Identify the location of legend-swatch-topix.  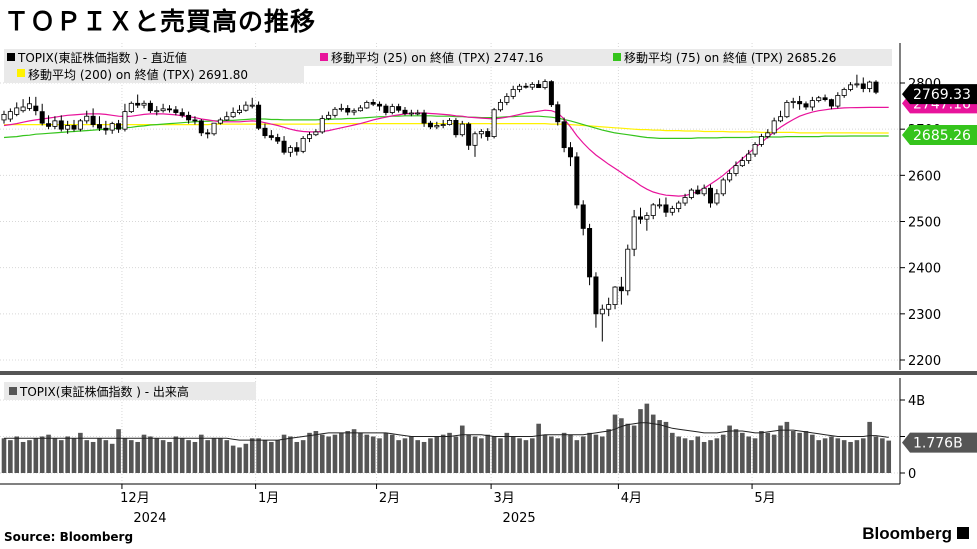
(11, 57).